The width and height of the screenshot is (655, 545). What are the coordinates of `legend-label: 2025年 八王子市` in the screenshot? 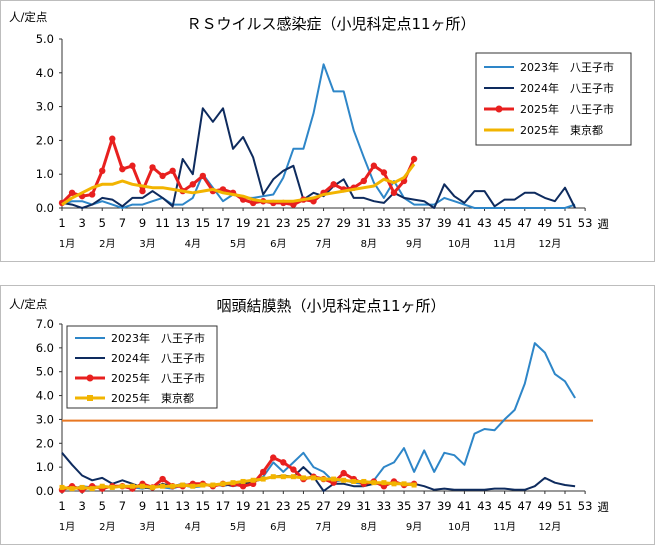 It's located at (567, 109).